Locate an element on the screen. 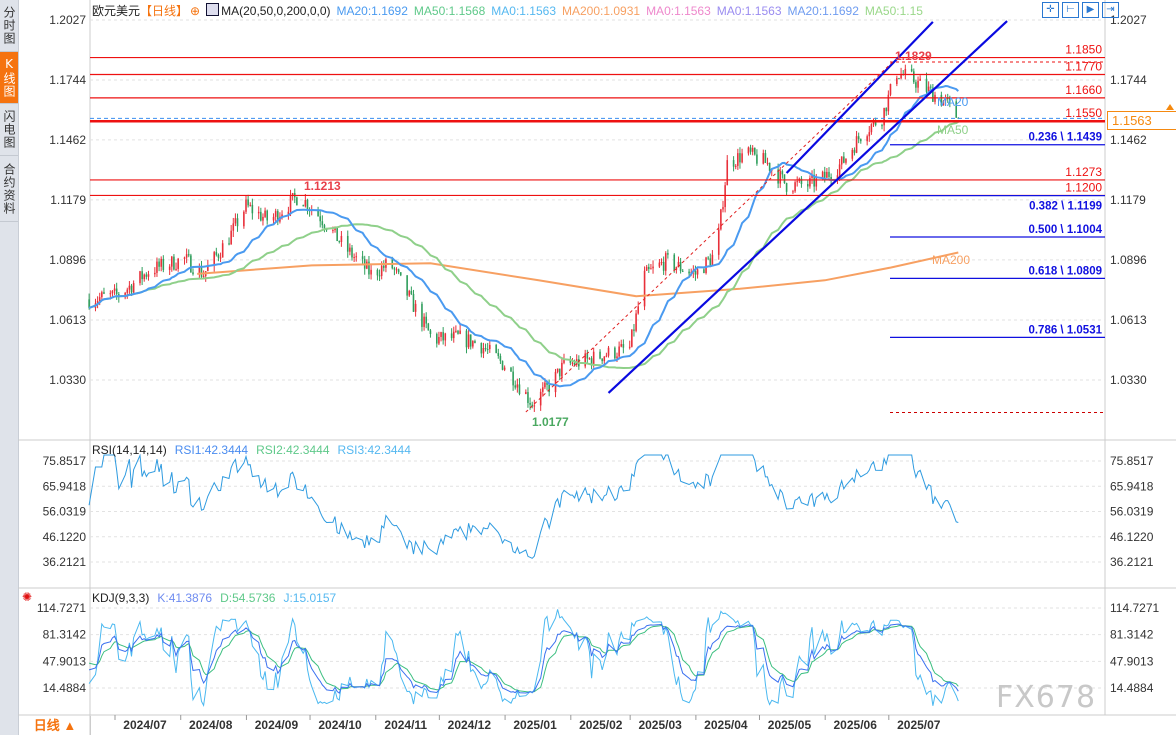 Image resolution: width=1176 pixels, height=735 pixels. kdj-d-line is located at coordinates (523, 658).